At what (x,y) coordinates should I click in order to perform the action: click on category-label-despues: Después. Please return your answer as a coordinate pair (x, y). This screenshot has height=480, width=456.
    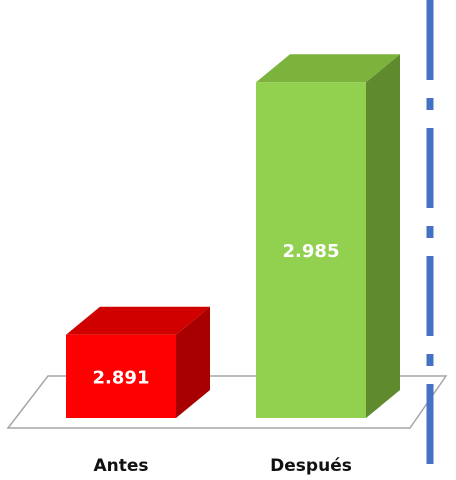
    Looking at the image, I should click on (311, 466).